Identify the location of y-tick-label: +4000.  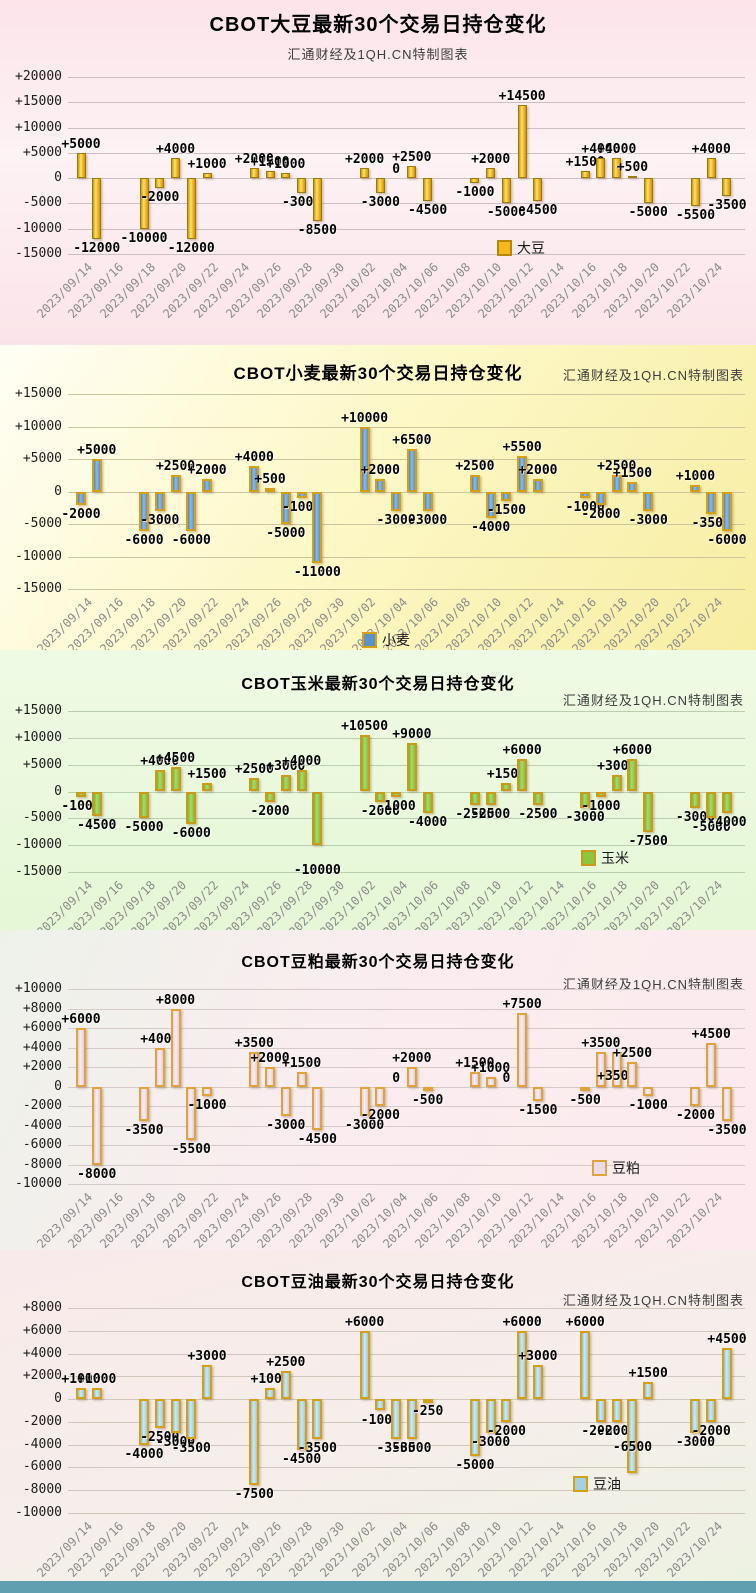
(42, 1353).